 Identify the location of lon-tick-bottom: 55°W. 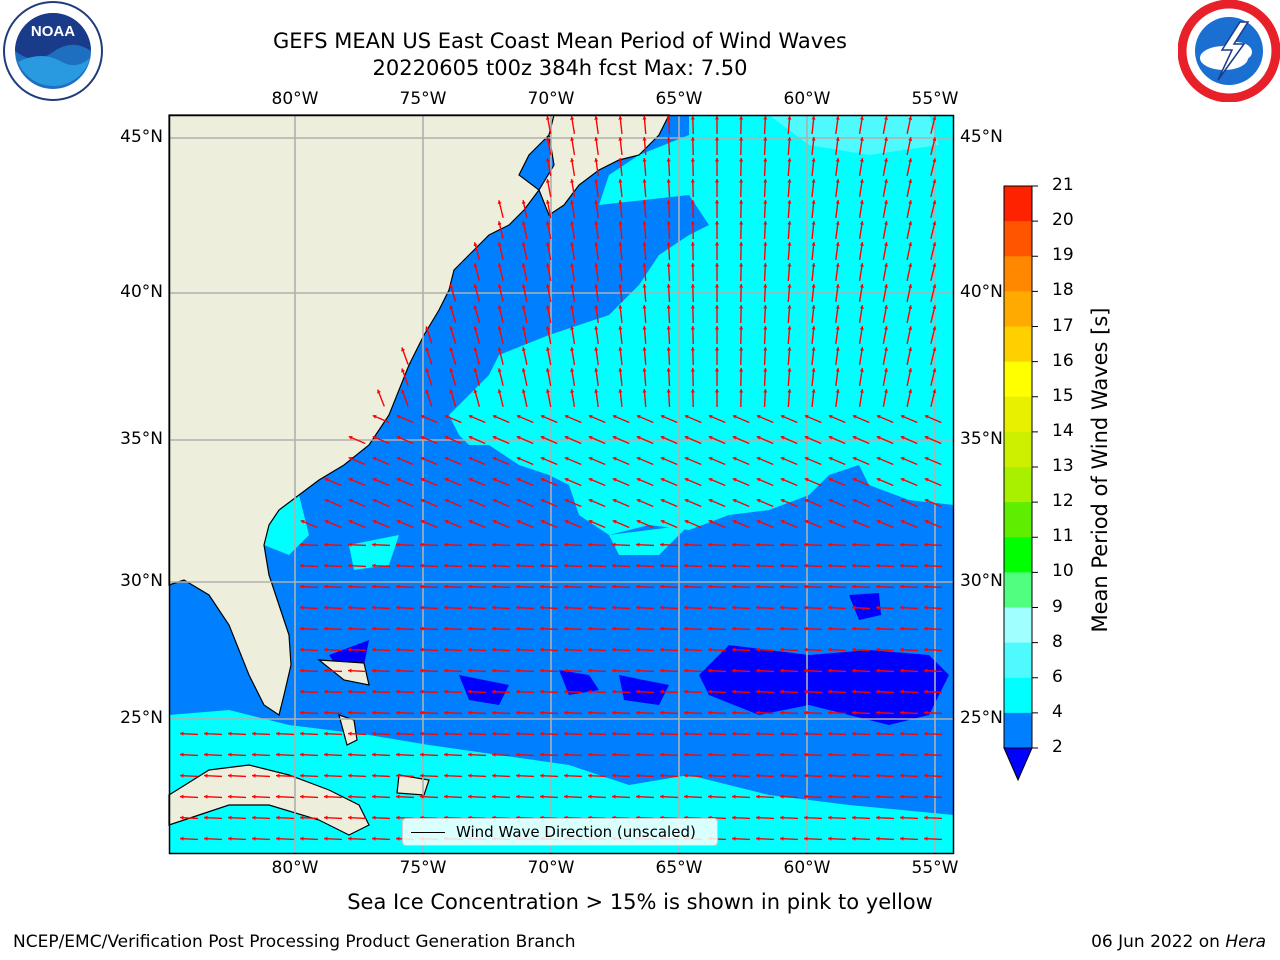
(935, 868).